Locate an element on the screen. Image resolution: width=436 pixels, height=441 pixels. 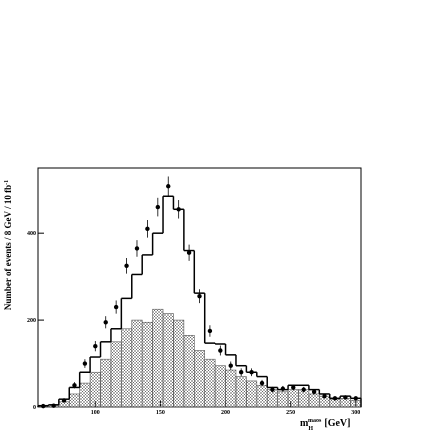
y-tick-label: 0 is located at coordinates (34, 408).